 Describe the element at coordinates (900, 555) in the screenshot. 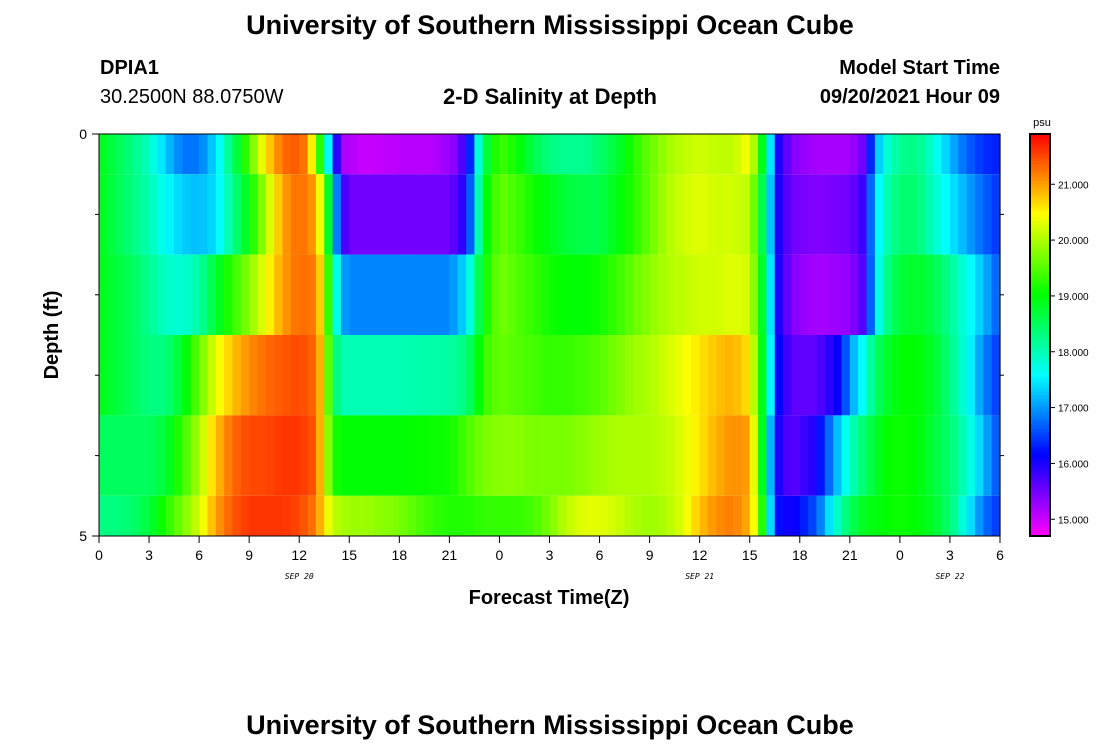

I see `x-tick-label: 0` at that location.